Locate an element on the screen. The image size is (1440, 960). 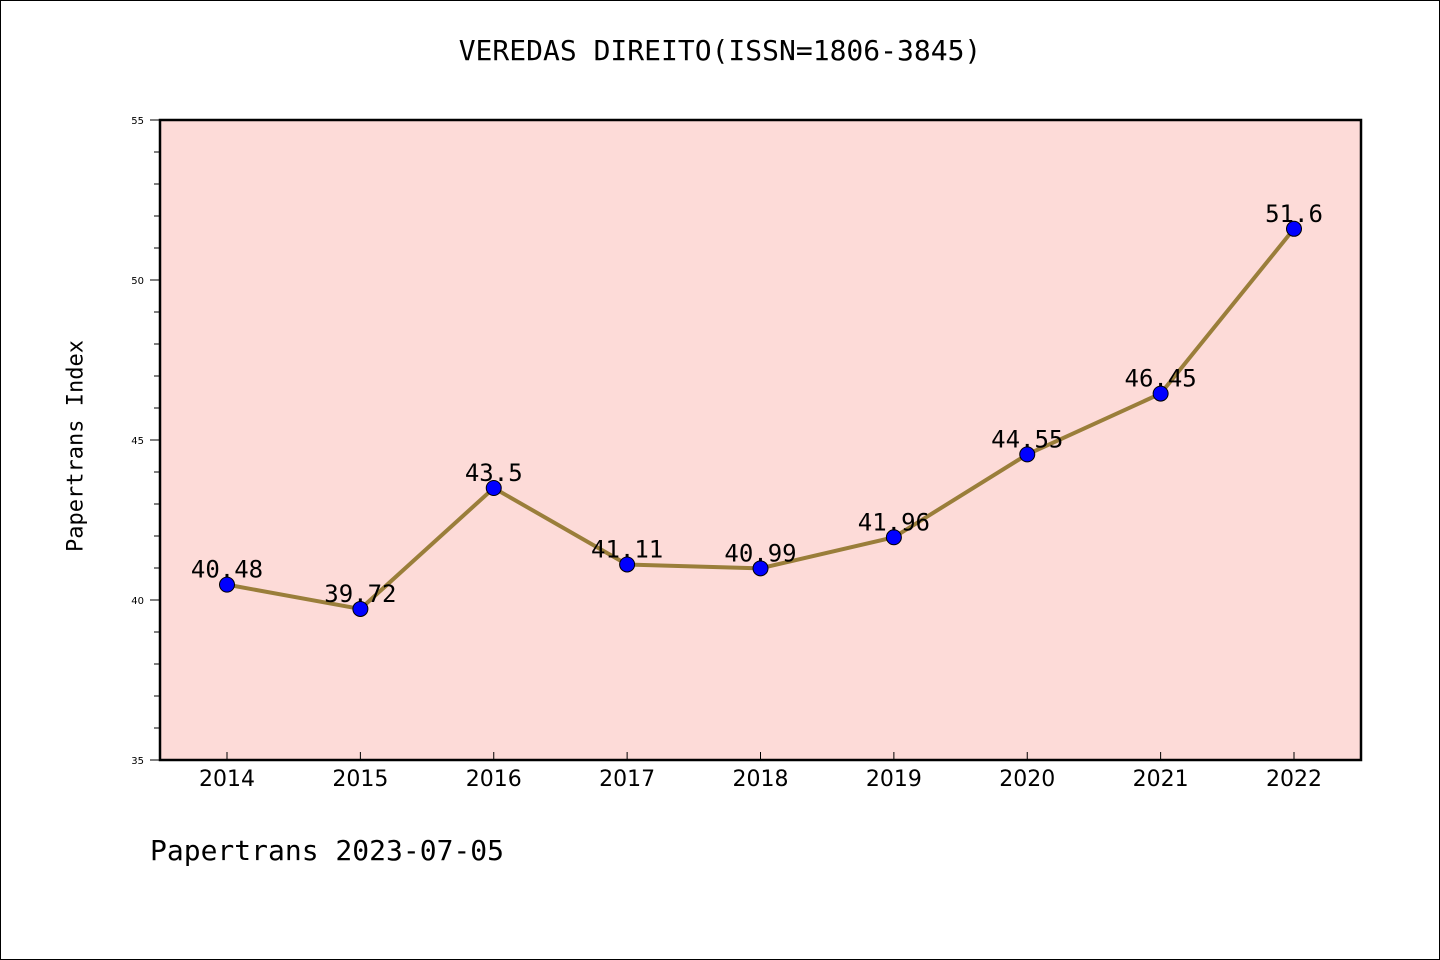
x-axis: 2014 2015 2016 2017 2018 2019 2020 2021 2022 is located at coordinates (760, 772).